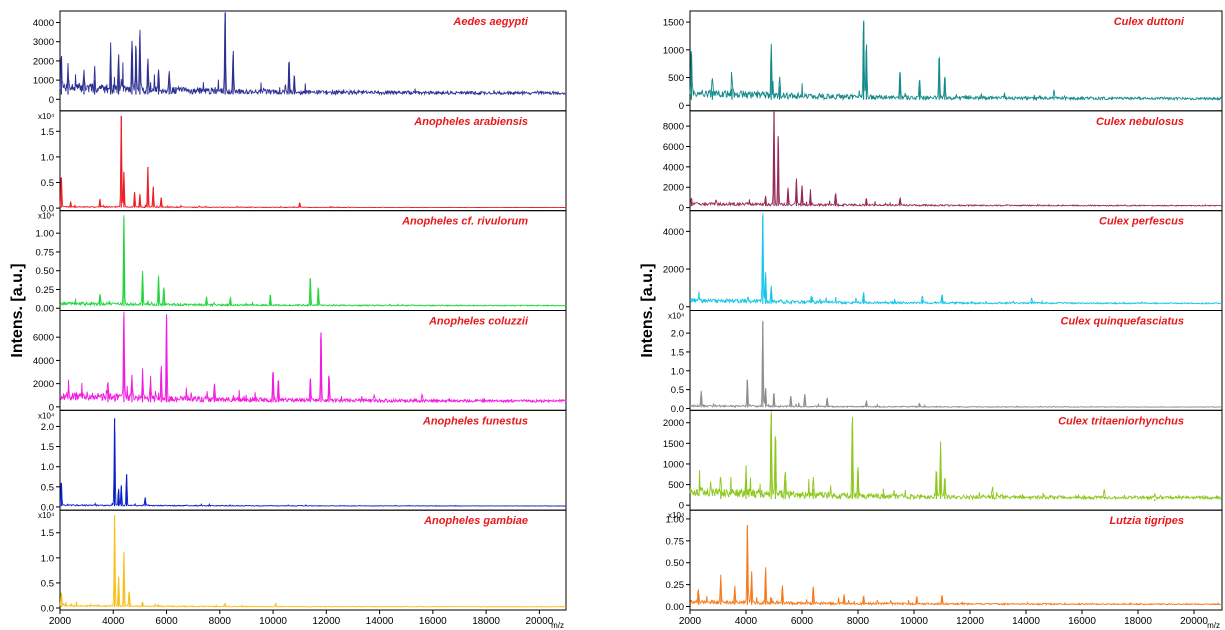 This screenshot has width=1225, height=630. I want to click on y-tick-label: 3000, so click(43, 42).